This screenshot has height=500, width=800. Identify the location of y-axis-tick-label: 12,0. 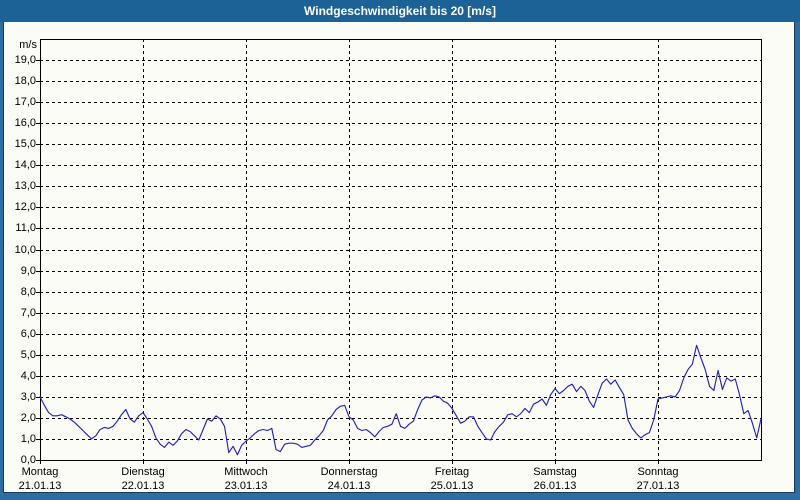
(25, 207).